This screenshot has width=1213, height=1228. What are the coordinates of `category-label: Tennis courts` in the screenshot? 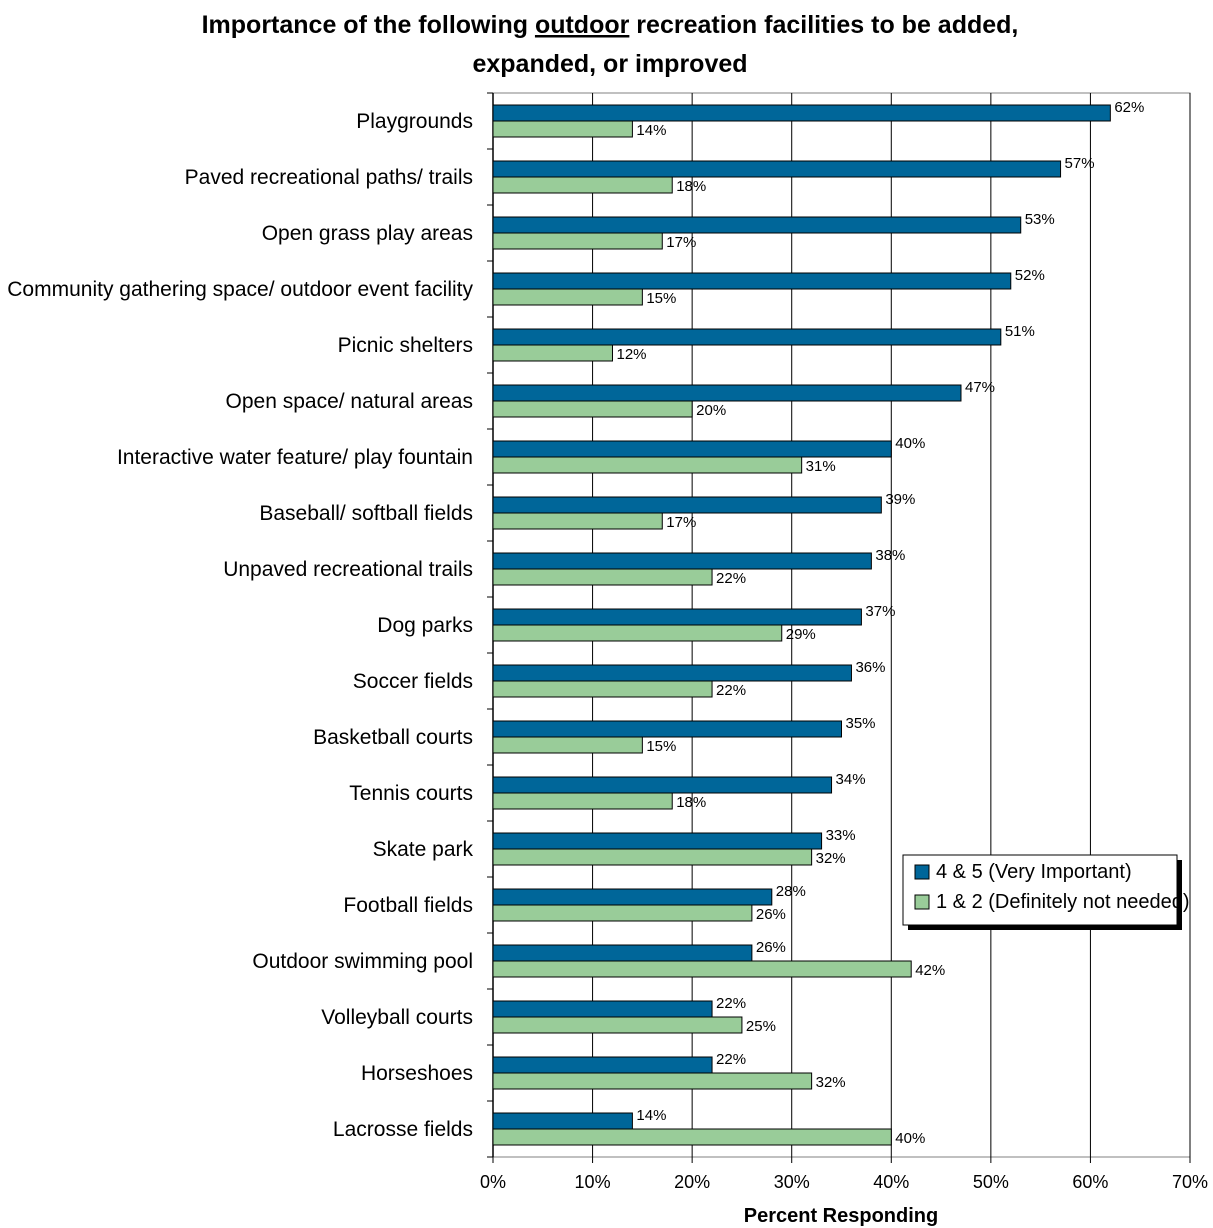 It's located at (411, 793).